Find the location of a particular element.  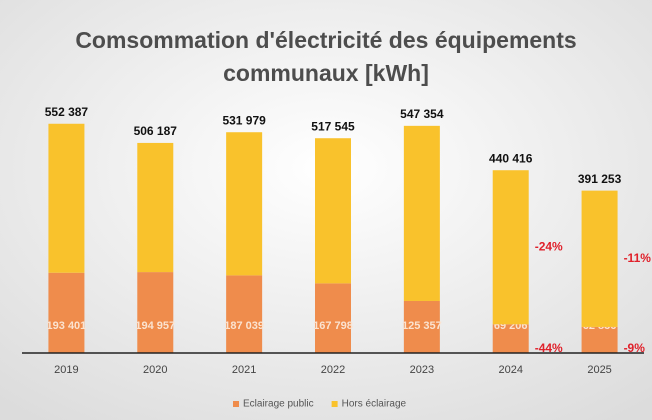

total-label: 440 416 is located at coordinates (511, 158).